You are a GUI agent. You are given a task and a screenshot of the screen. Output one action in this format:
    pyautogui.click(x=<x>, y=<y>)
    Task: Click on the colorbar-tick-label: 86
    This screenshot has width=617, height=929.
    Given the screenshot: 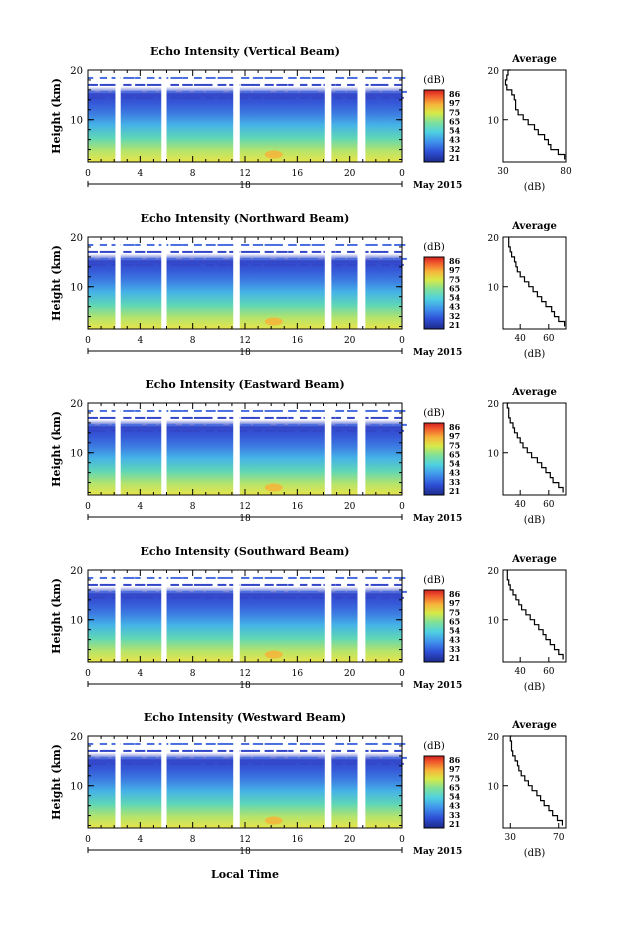 What is the action you would take?
    pyautogui.click(x=455, y=594)
    